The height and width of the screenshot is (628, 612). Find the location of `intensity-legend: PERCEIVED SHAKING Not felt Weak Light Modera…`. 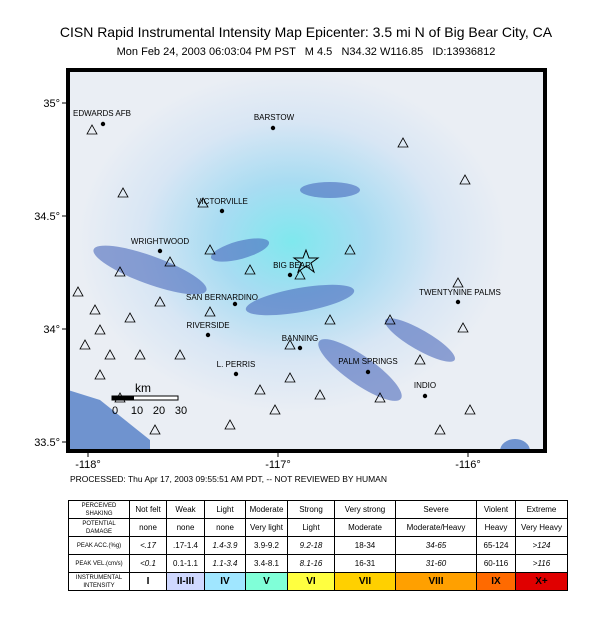

intensity-legend: PERCEIVED SHAKING Not felt Weak Light Modera… is located at coordinates (318, 545).